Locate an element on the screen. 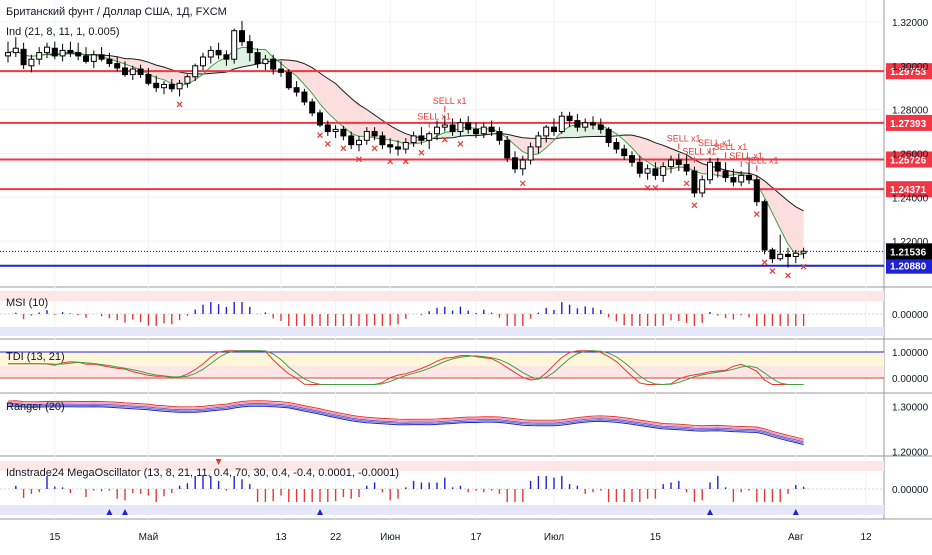  msi-pane is located at coordinates (442, 313).